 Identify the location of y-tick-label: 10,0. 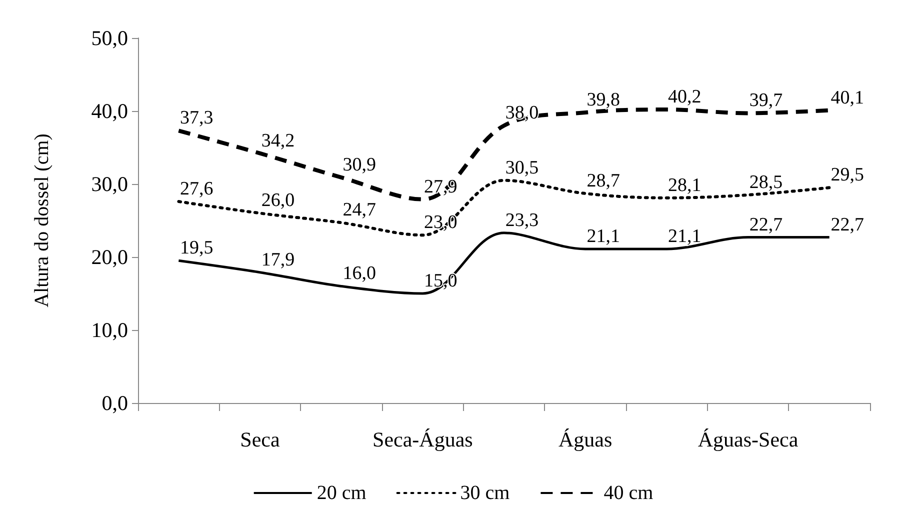
(109, 330).